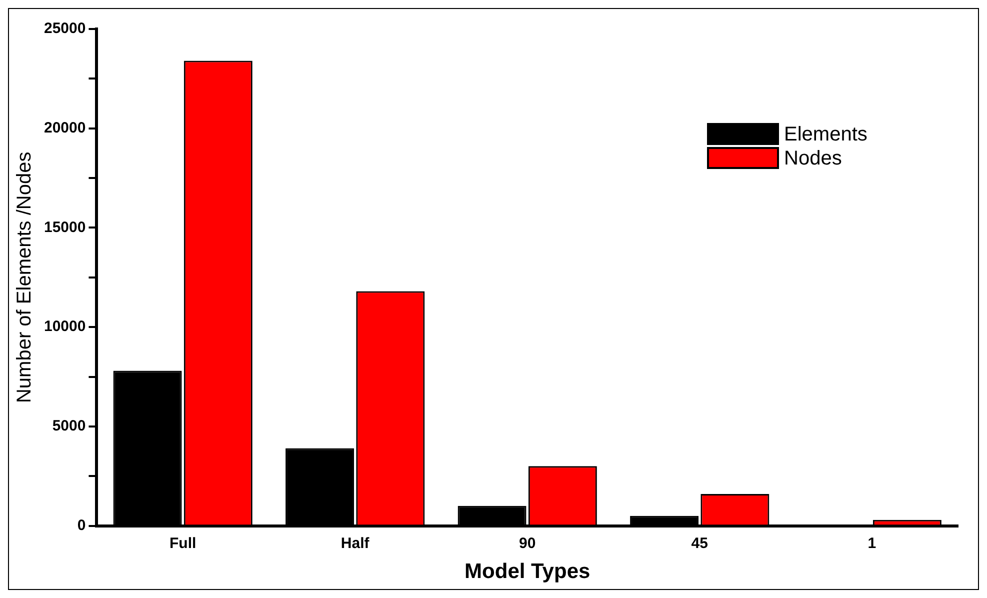 The height and width of the screenshot is (598, 987). What do you see at coordinates (65, 327) in the screenshot?
I see `y-tick-label: 10000` at bounding box center [65, 327].